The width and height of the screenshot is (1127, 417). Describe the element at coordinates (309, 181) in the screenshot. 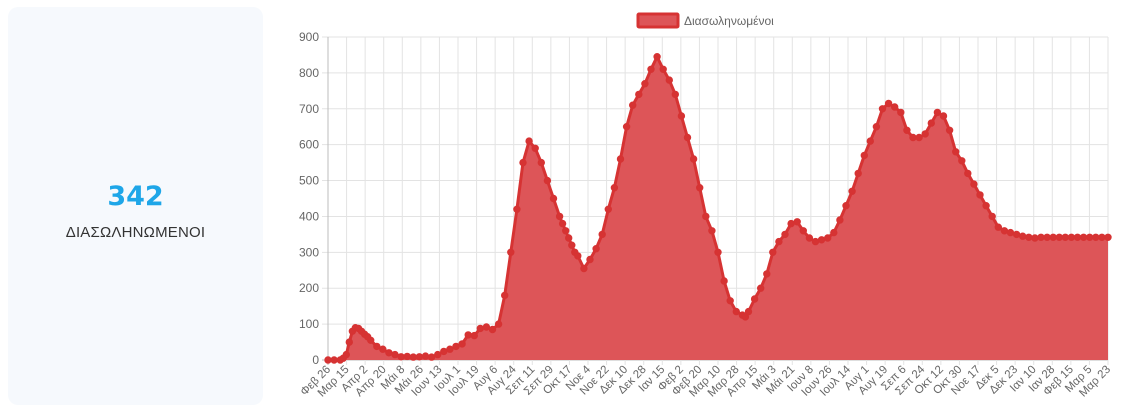

I see `y-tick-label: 500` at that location.